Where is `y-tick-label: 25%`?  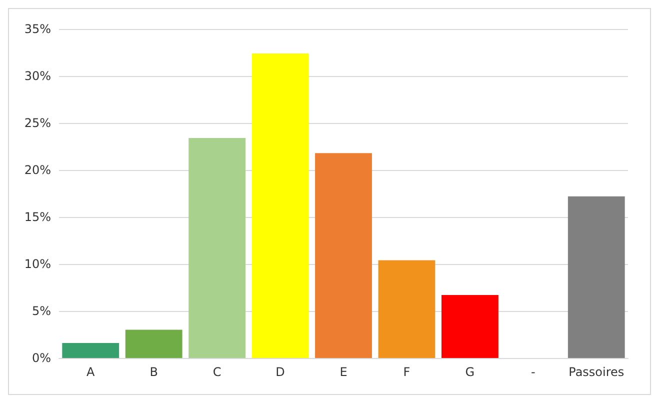 y-tick-label: 25% is located at coordinates (37, 123).